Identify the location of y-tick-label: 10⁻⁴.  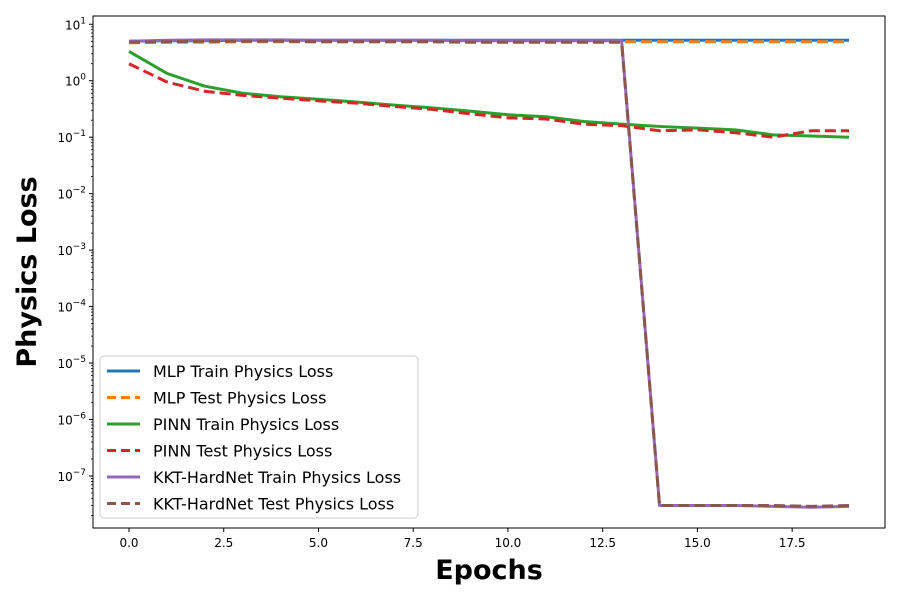
(71, 307).